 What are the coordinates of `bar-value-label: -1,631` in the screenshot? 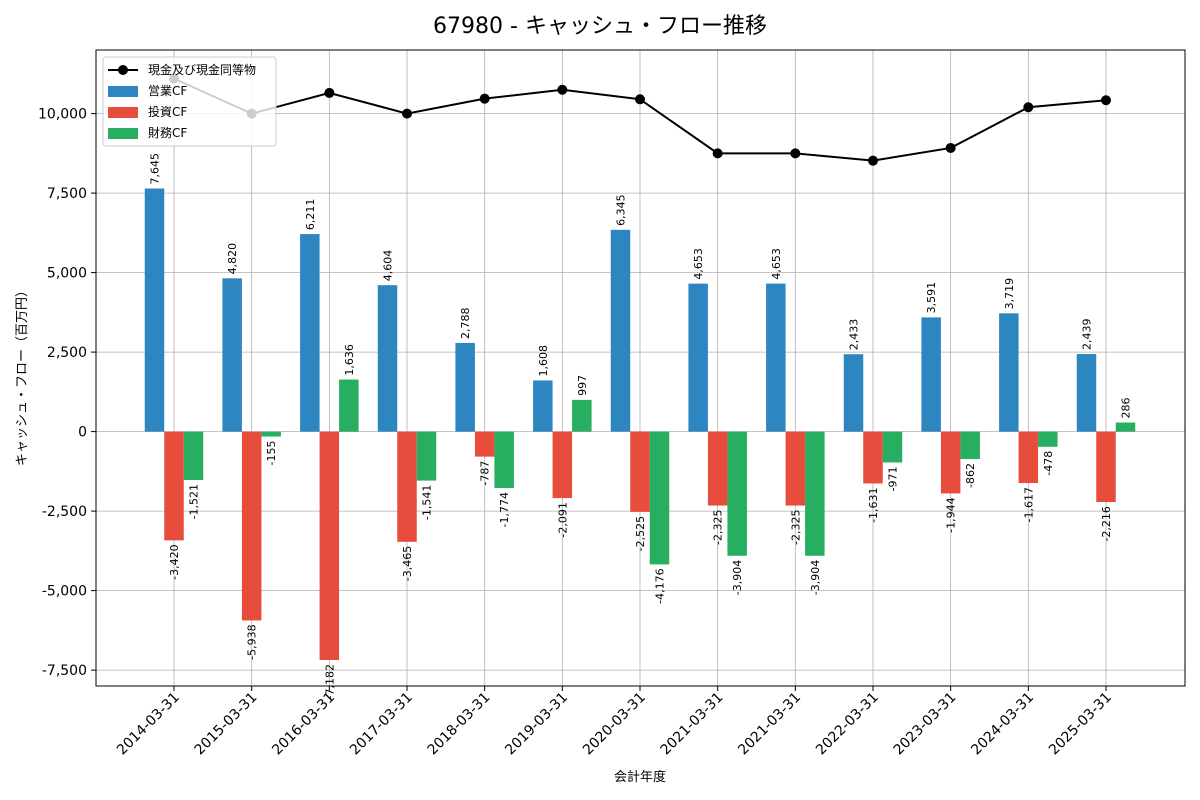 It's located at (873, 504).